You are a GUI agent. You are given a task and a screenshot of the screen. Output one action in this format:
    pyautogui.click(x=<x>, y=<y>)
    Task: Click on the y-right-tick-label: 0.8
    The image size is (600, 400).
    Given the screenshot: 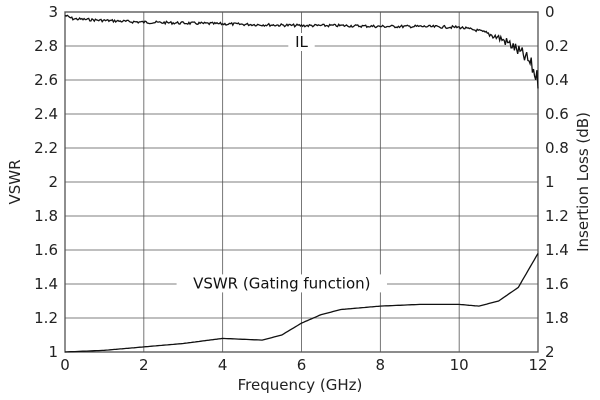 What is the action you would take?
    pyautogui.click(x=557, y=148)
    